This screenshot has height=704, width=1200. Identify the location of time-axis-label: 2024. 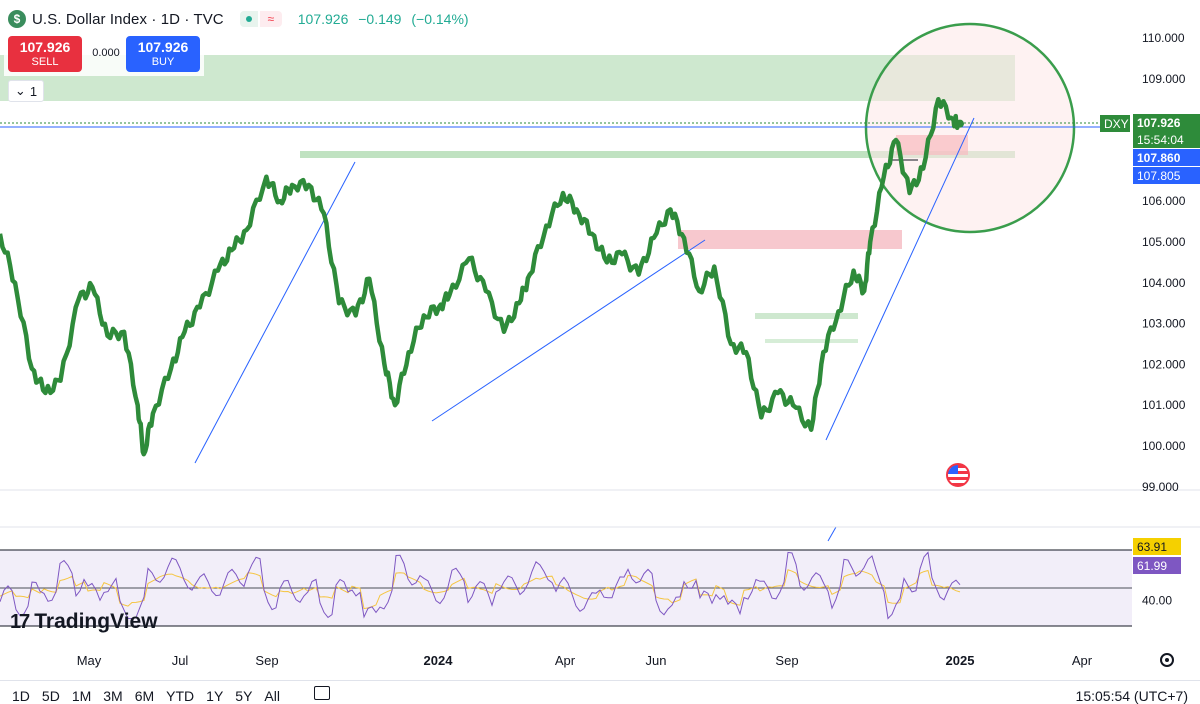
(439, 660).